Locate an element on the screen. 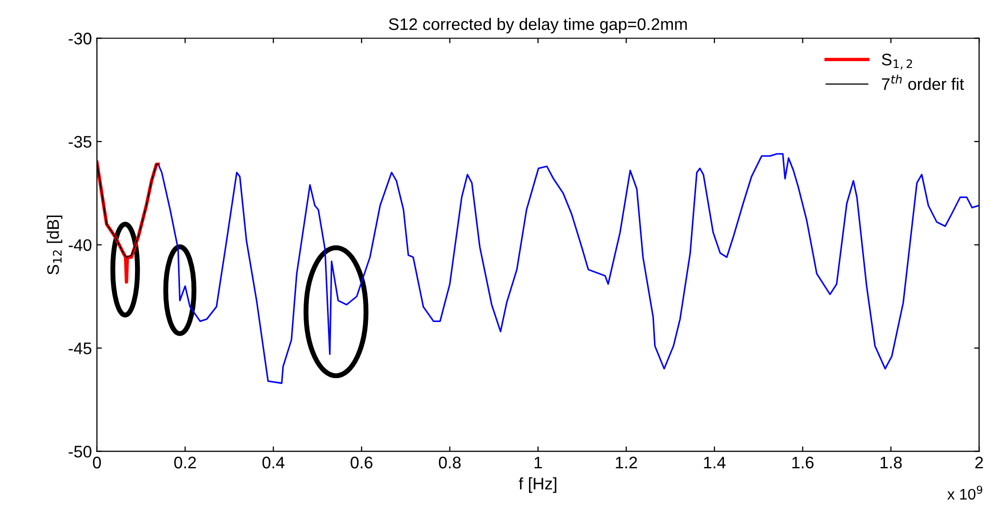  x-tick-label: 2 is located at coordinates (979, 462).